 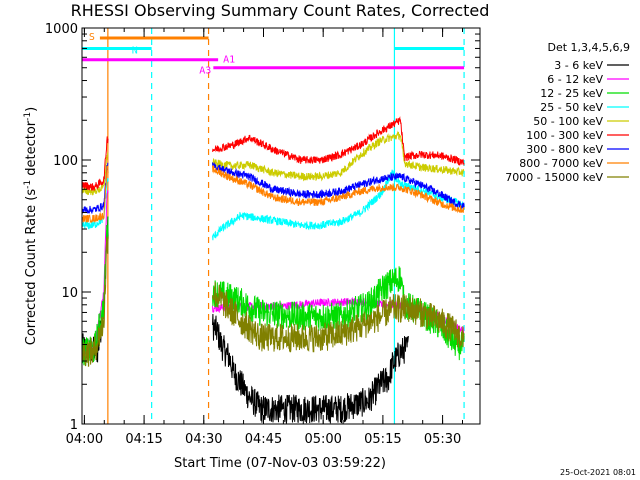 What do you see at coordinates (263, 439) in the screenshot?
I see `x-tick-label: 04:45` at bounding box center [263, 439].